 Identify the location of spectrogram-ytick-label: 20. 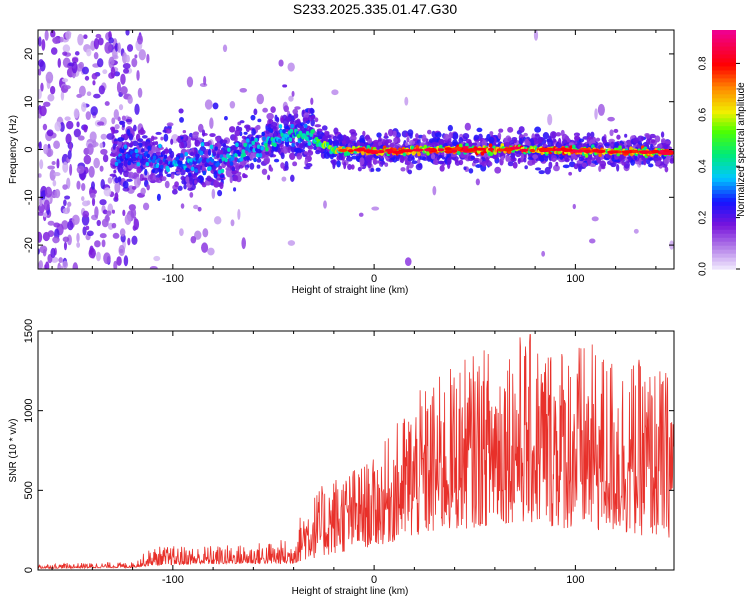
(29, 54).